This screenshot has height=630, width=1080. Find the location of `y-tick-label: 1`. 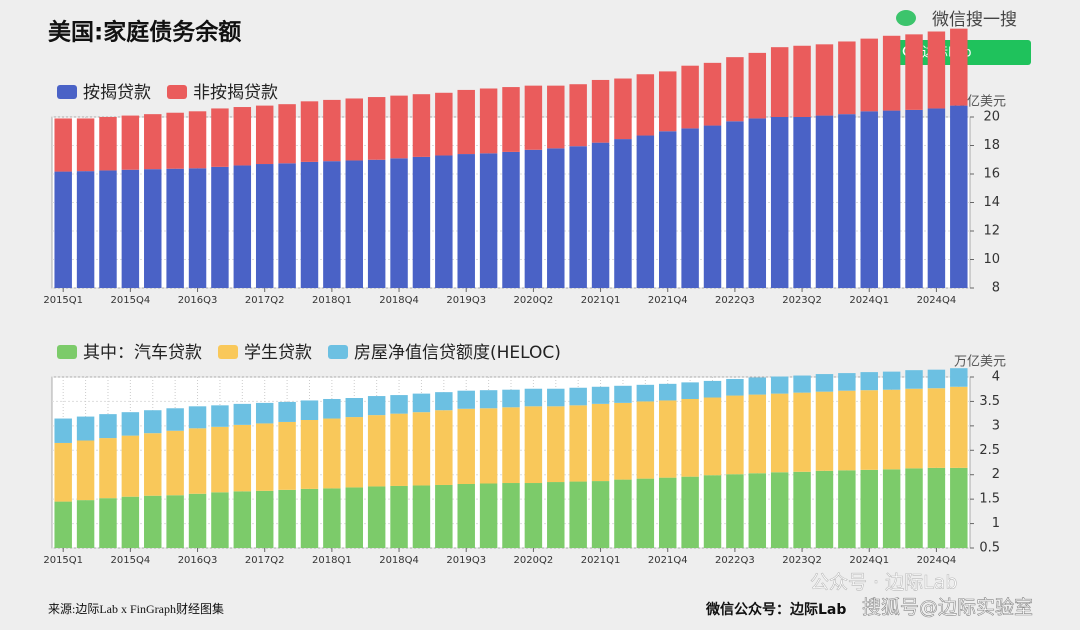

y-tick-label: 1 is located at coordinates (996, 523).